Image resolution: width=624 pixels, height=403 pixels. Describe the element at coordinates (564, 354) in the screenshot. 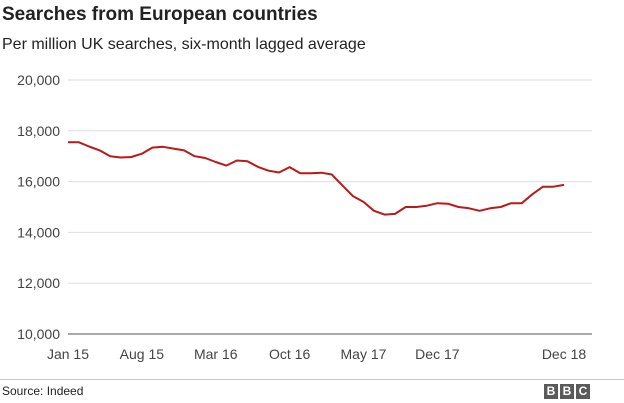

I see `x-tick-label: Dec 18` at that location.